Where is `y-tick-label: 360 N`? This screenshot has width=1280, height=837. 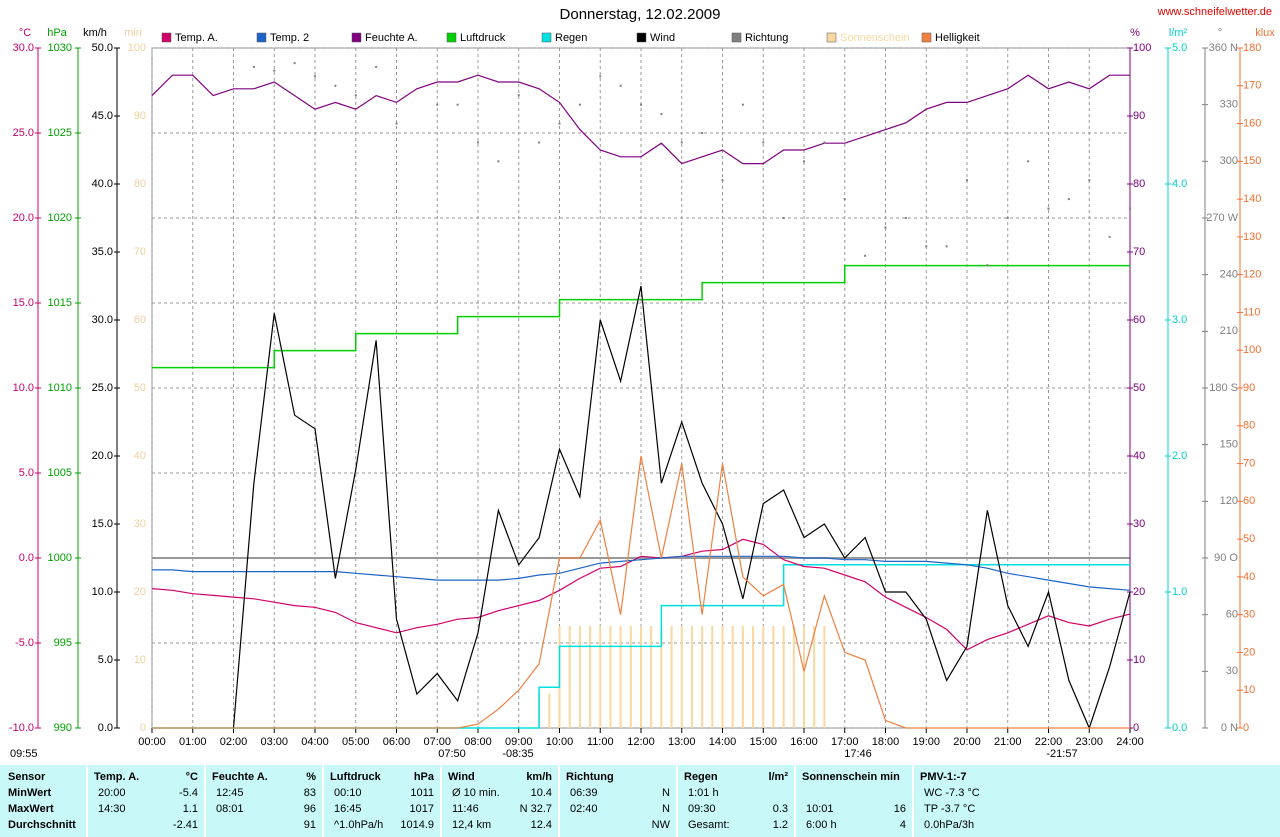
y-tick-label: 360 N is located at coordinates (1223, 48).